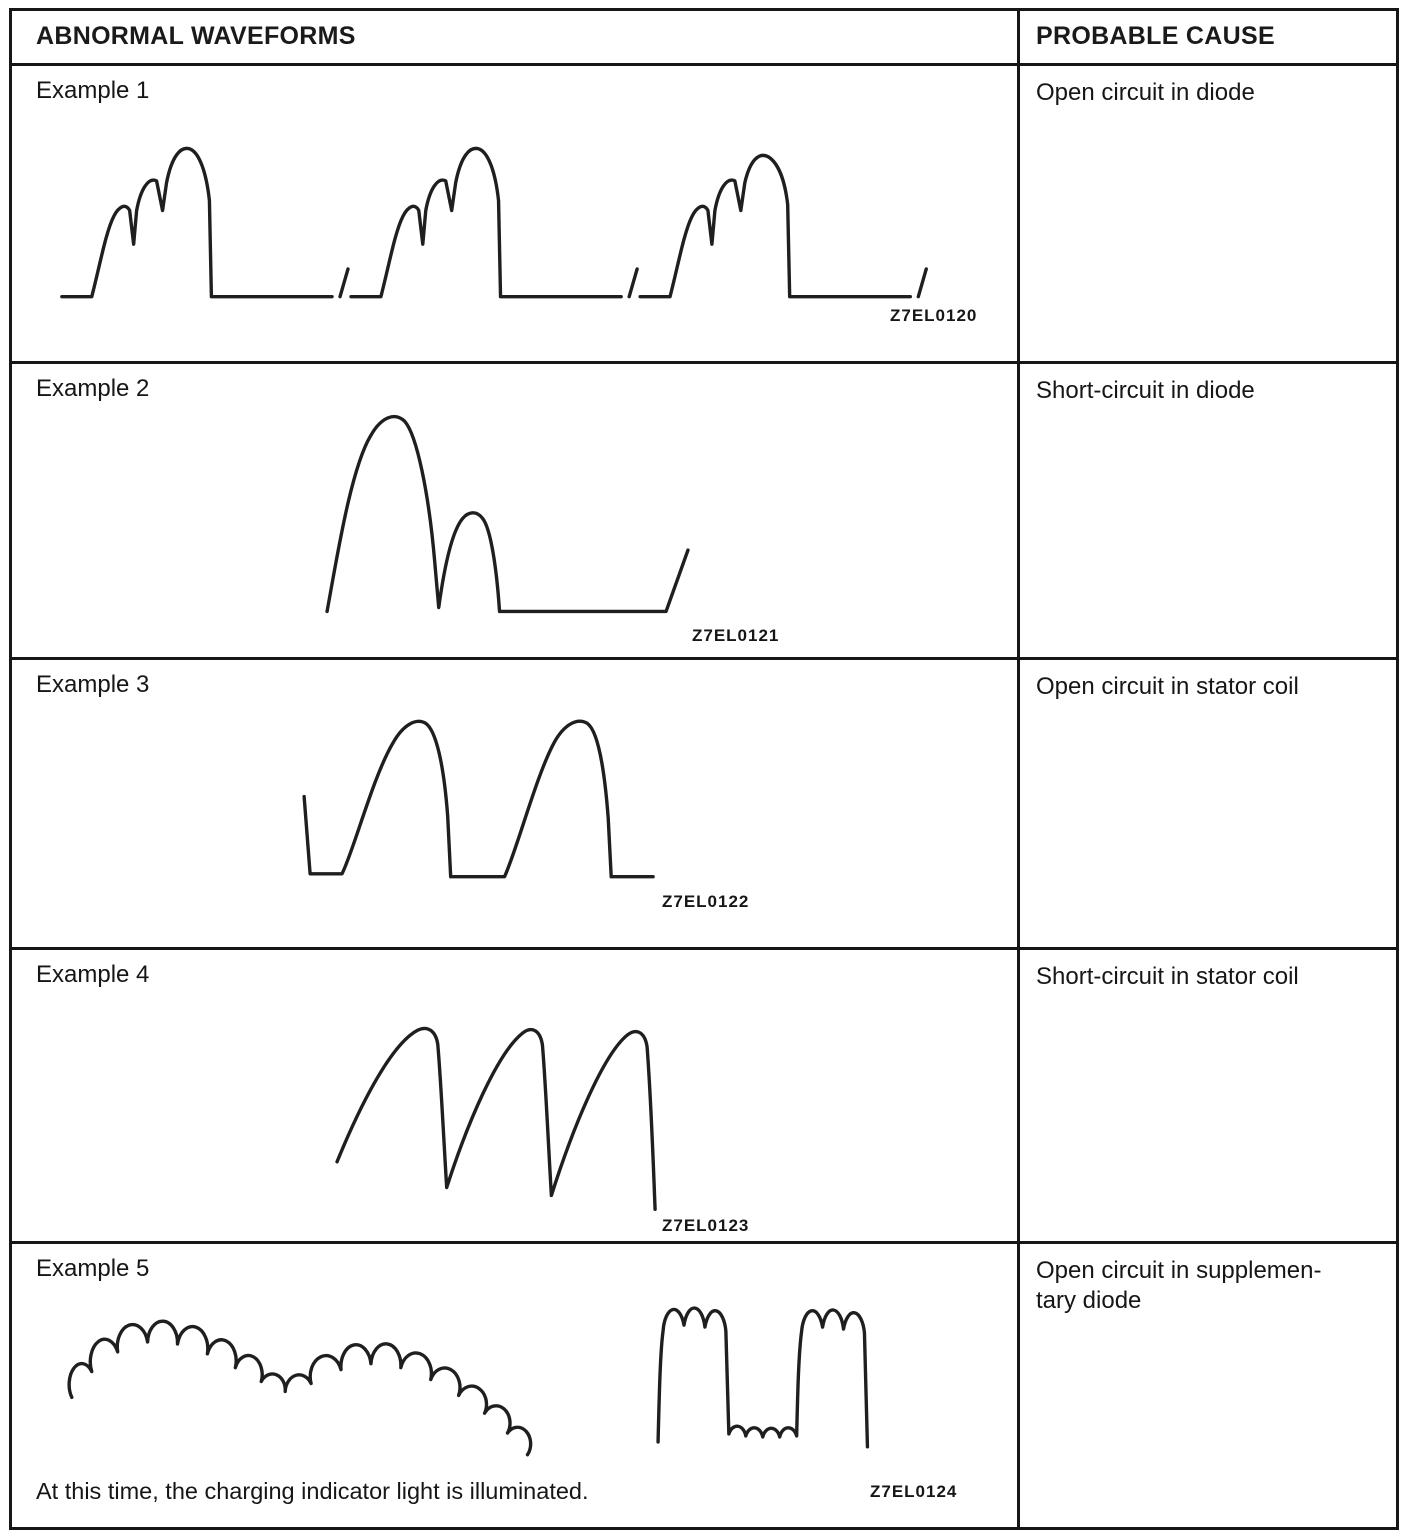 The height and width of the screenshot is (1538, 1408). Describe the element at coordinates (516, 37) in the screenshot. I see `column-header-abnormal-waveforms: ABNORMAL WAVEFORMS` at that location.